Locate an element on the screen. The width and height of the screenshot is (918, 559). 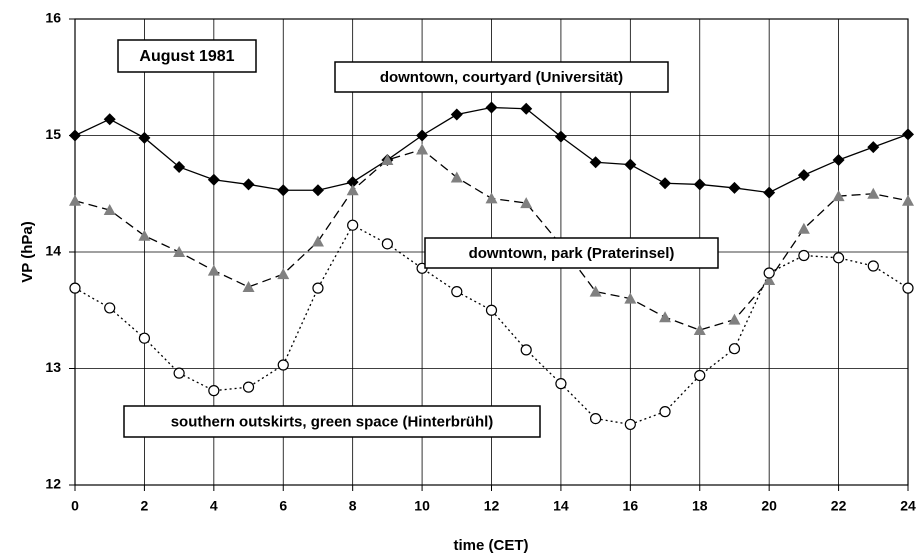
x-tick-label: 6 is located at coordinates (283, 506).